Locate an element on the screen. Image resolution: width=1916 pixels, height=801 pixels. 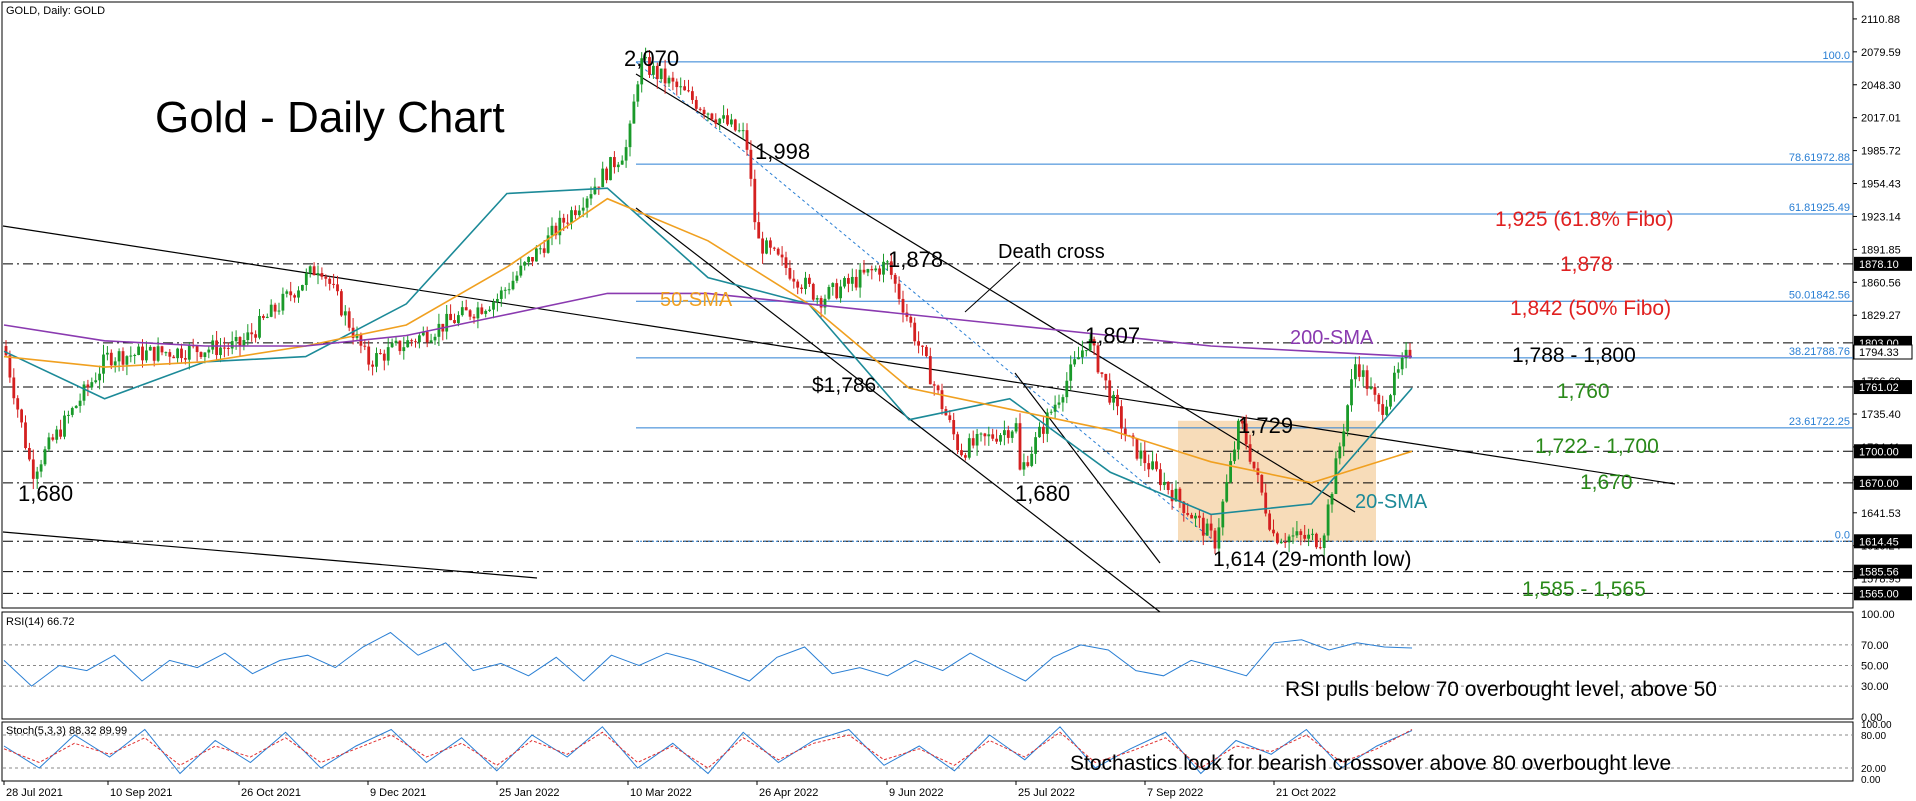
price-axis-tick-label: 1923.14 is located at coordinates (1881, 217).